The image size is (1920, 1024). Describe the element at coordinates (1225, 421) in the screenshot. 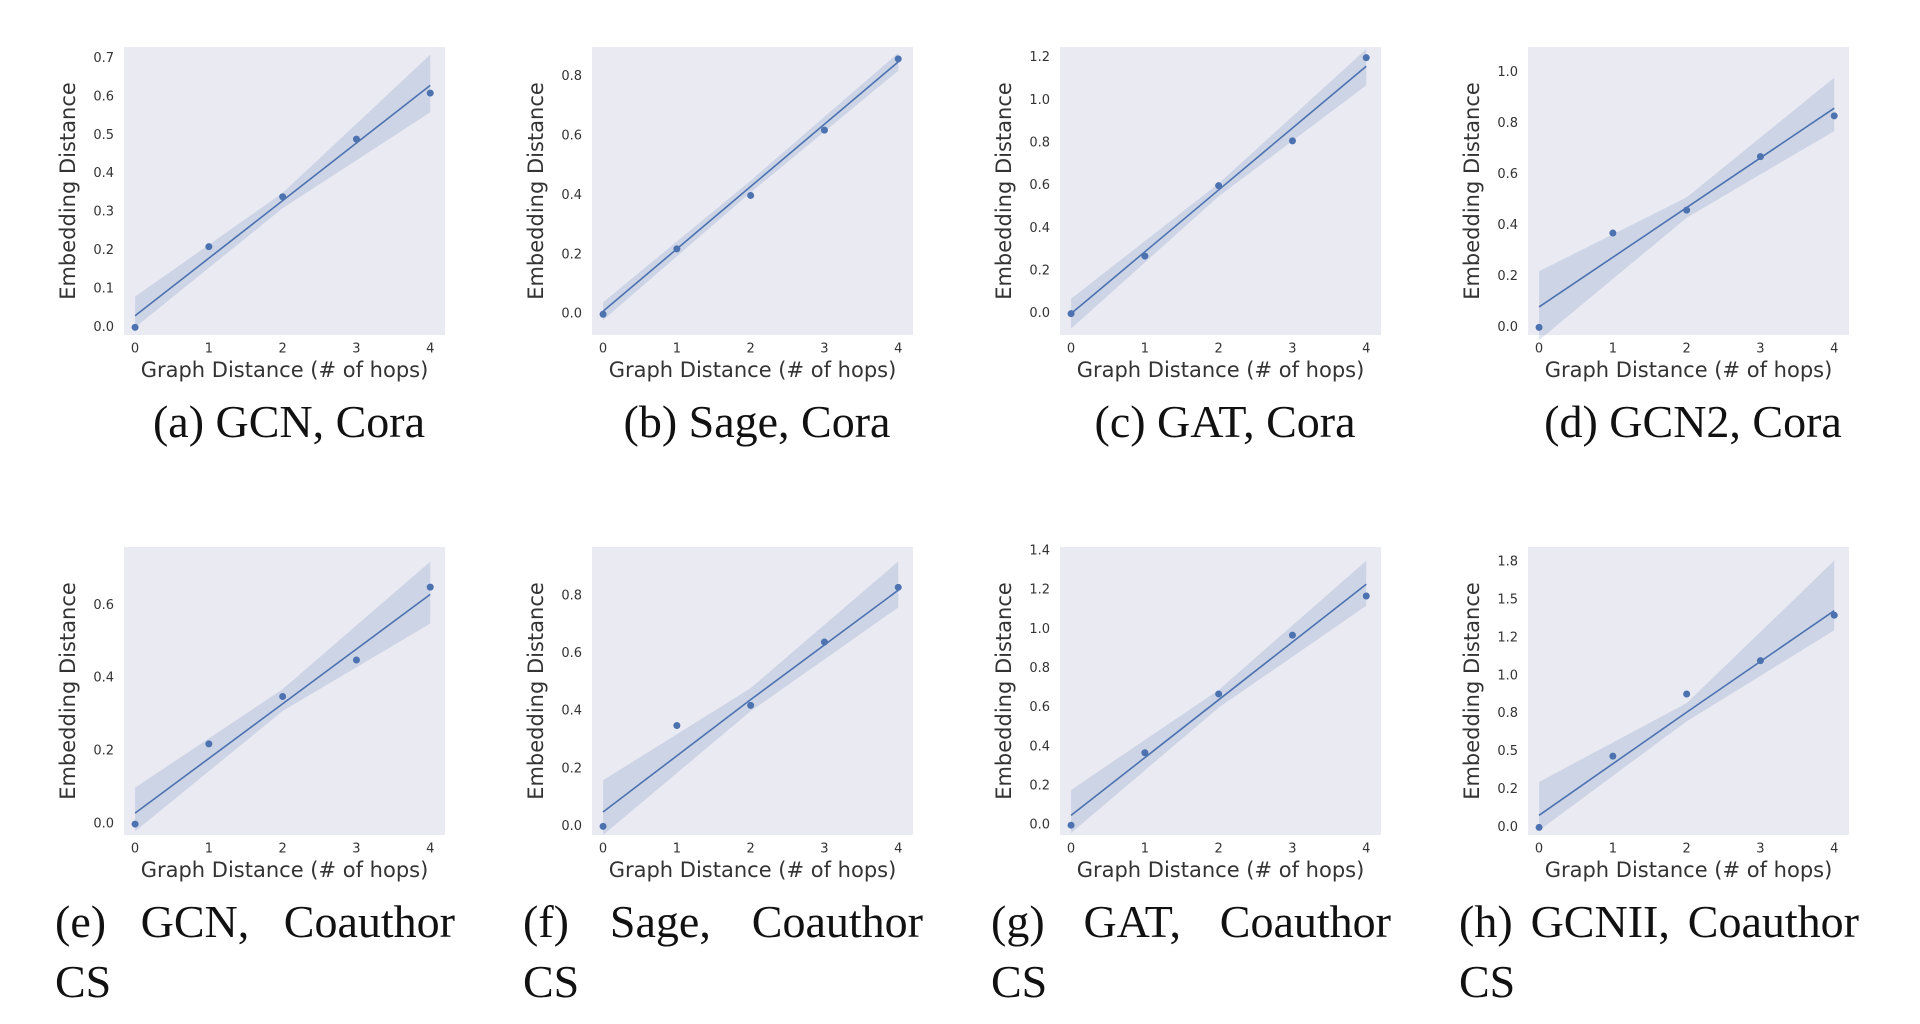

I see `caption: (c) GAT, Cora` at that location.